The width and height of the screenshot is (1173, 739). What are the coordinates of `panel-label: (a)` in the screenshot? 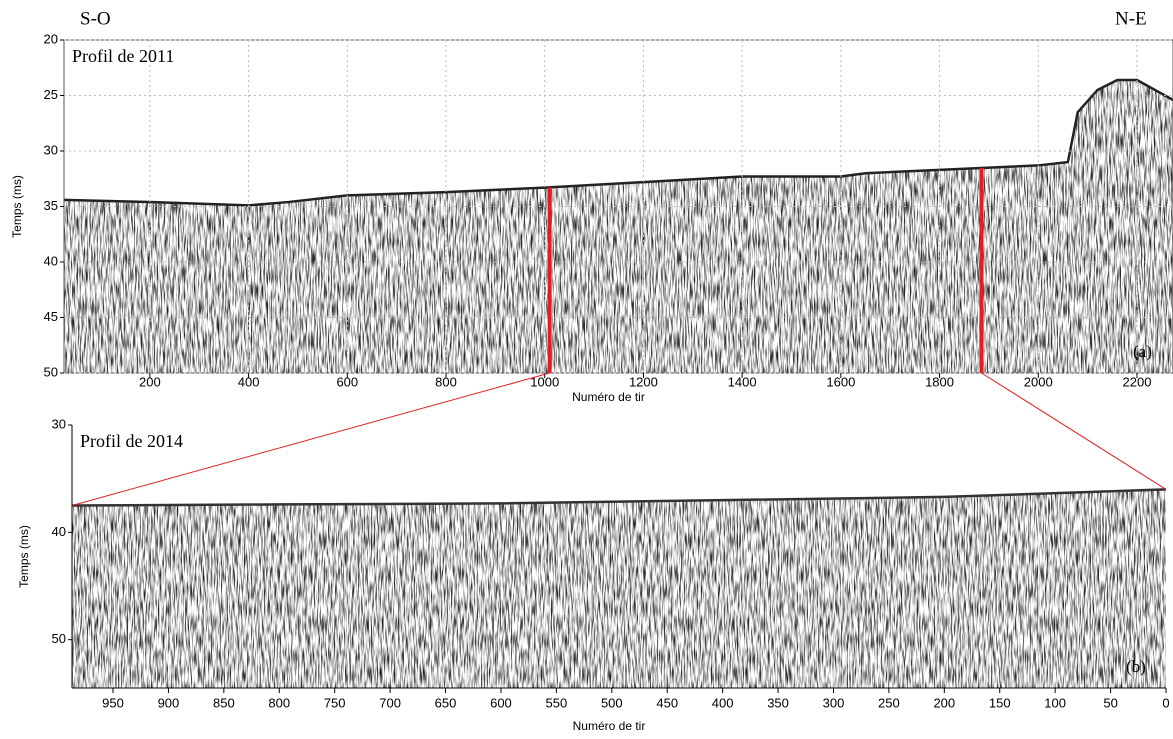 It's located at (1142, 351).